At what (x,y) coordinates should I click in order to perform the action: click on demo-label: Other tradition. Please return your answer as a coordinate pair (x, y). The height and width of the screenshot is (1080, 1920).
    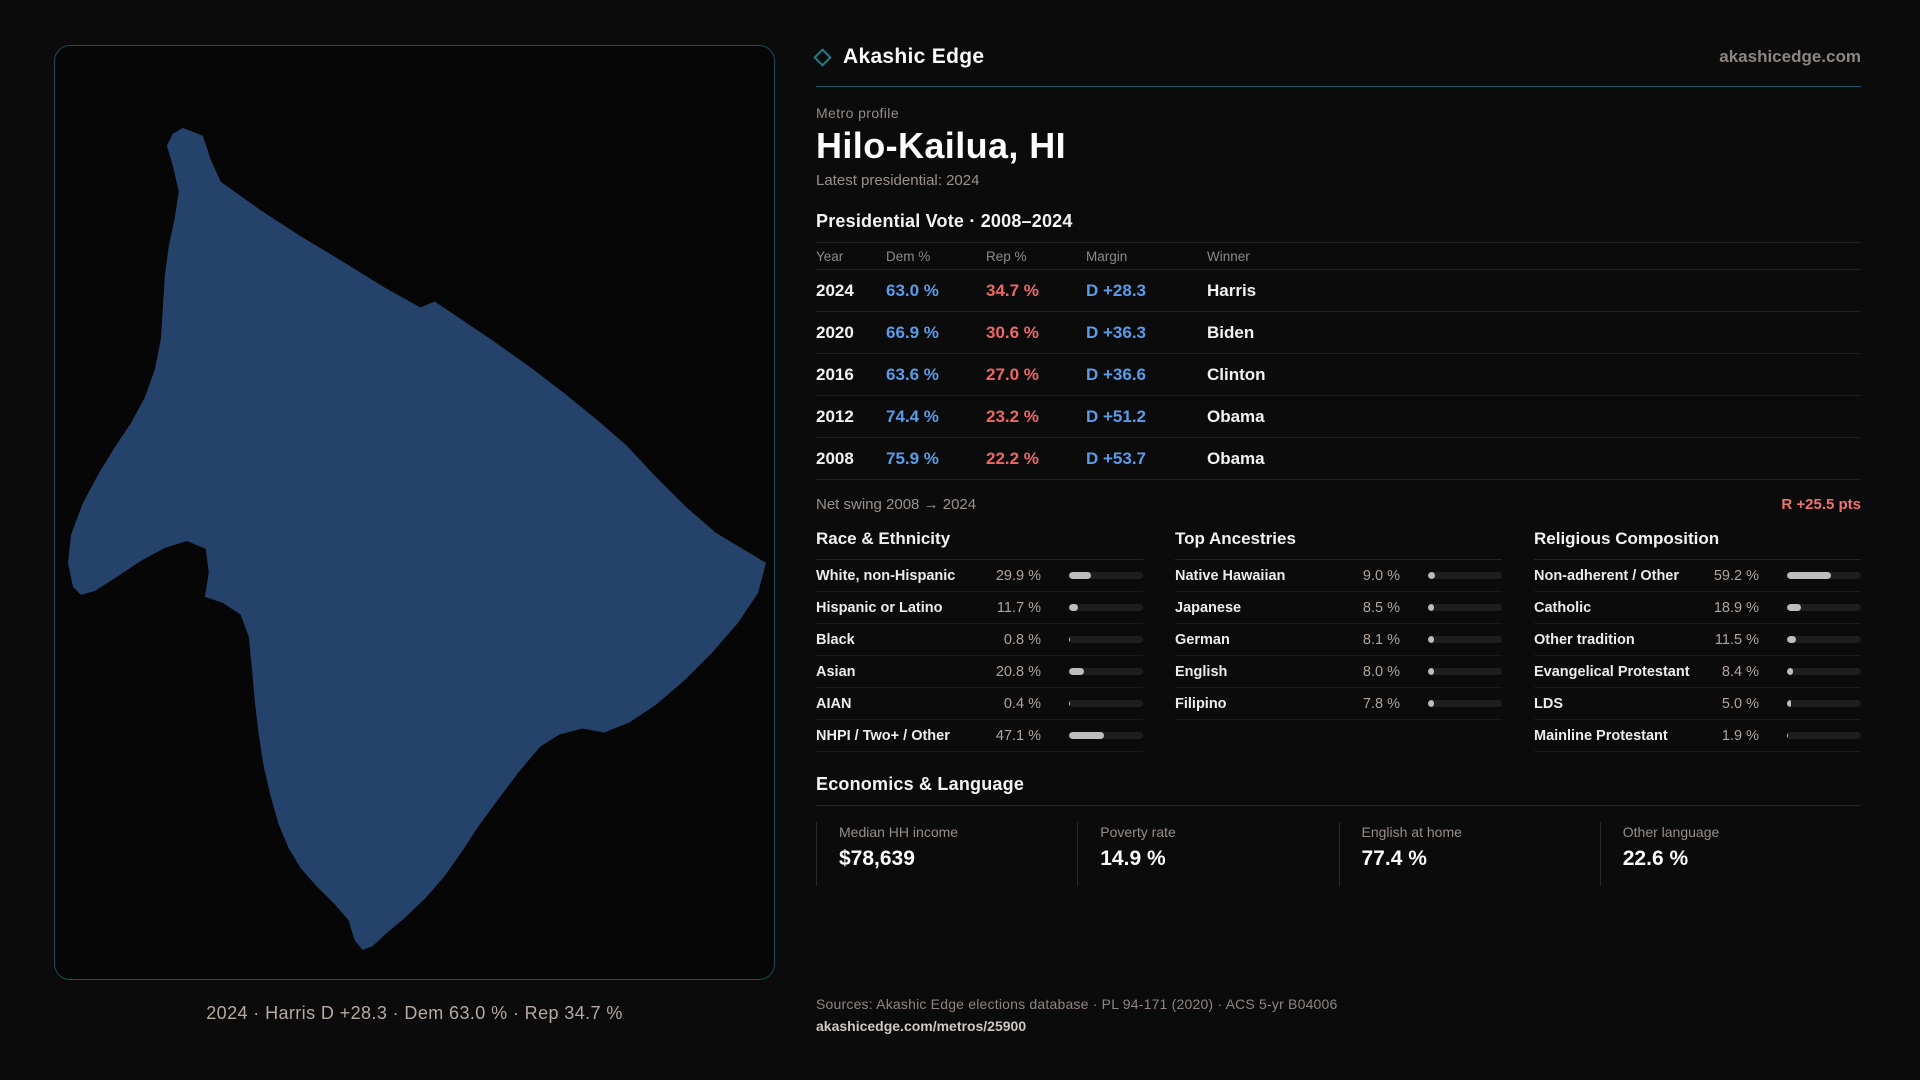
    Looking at the image, I should click on (1584, 639).